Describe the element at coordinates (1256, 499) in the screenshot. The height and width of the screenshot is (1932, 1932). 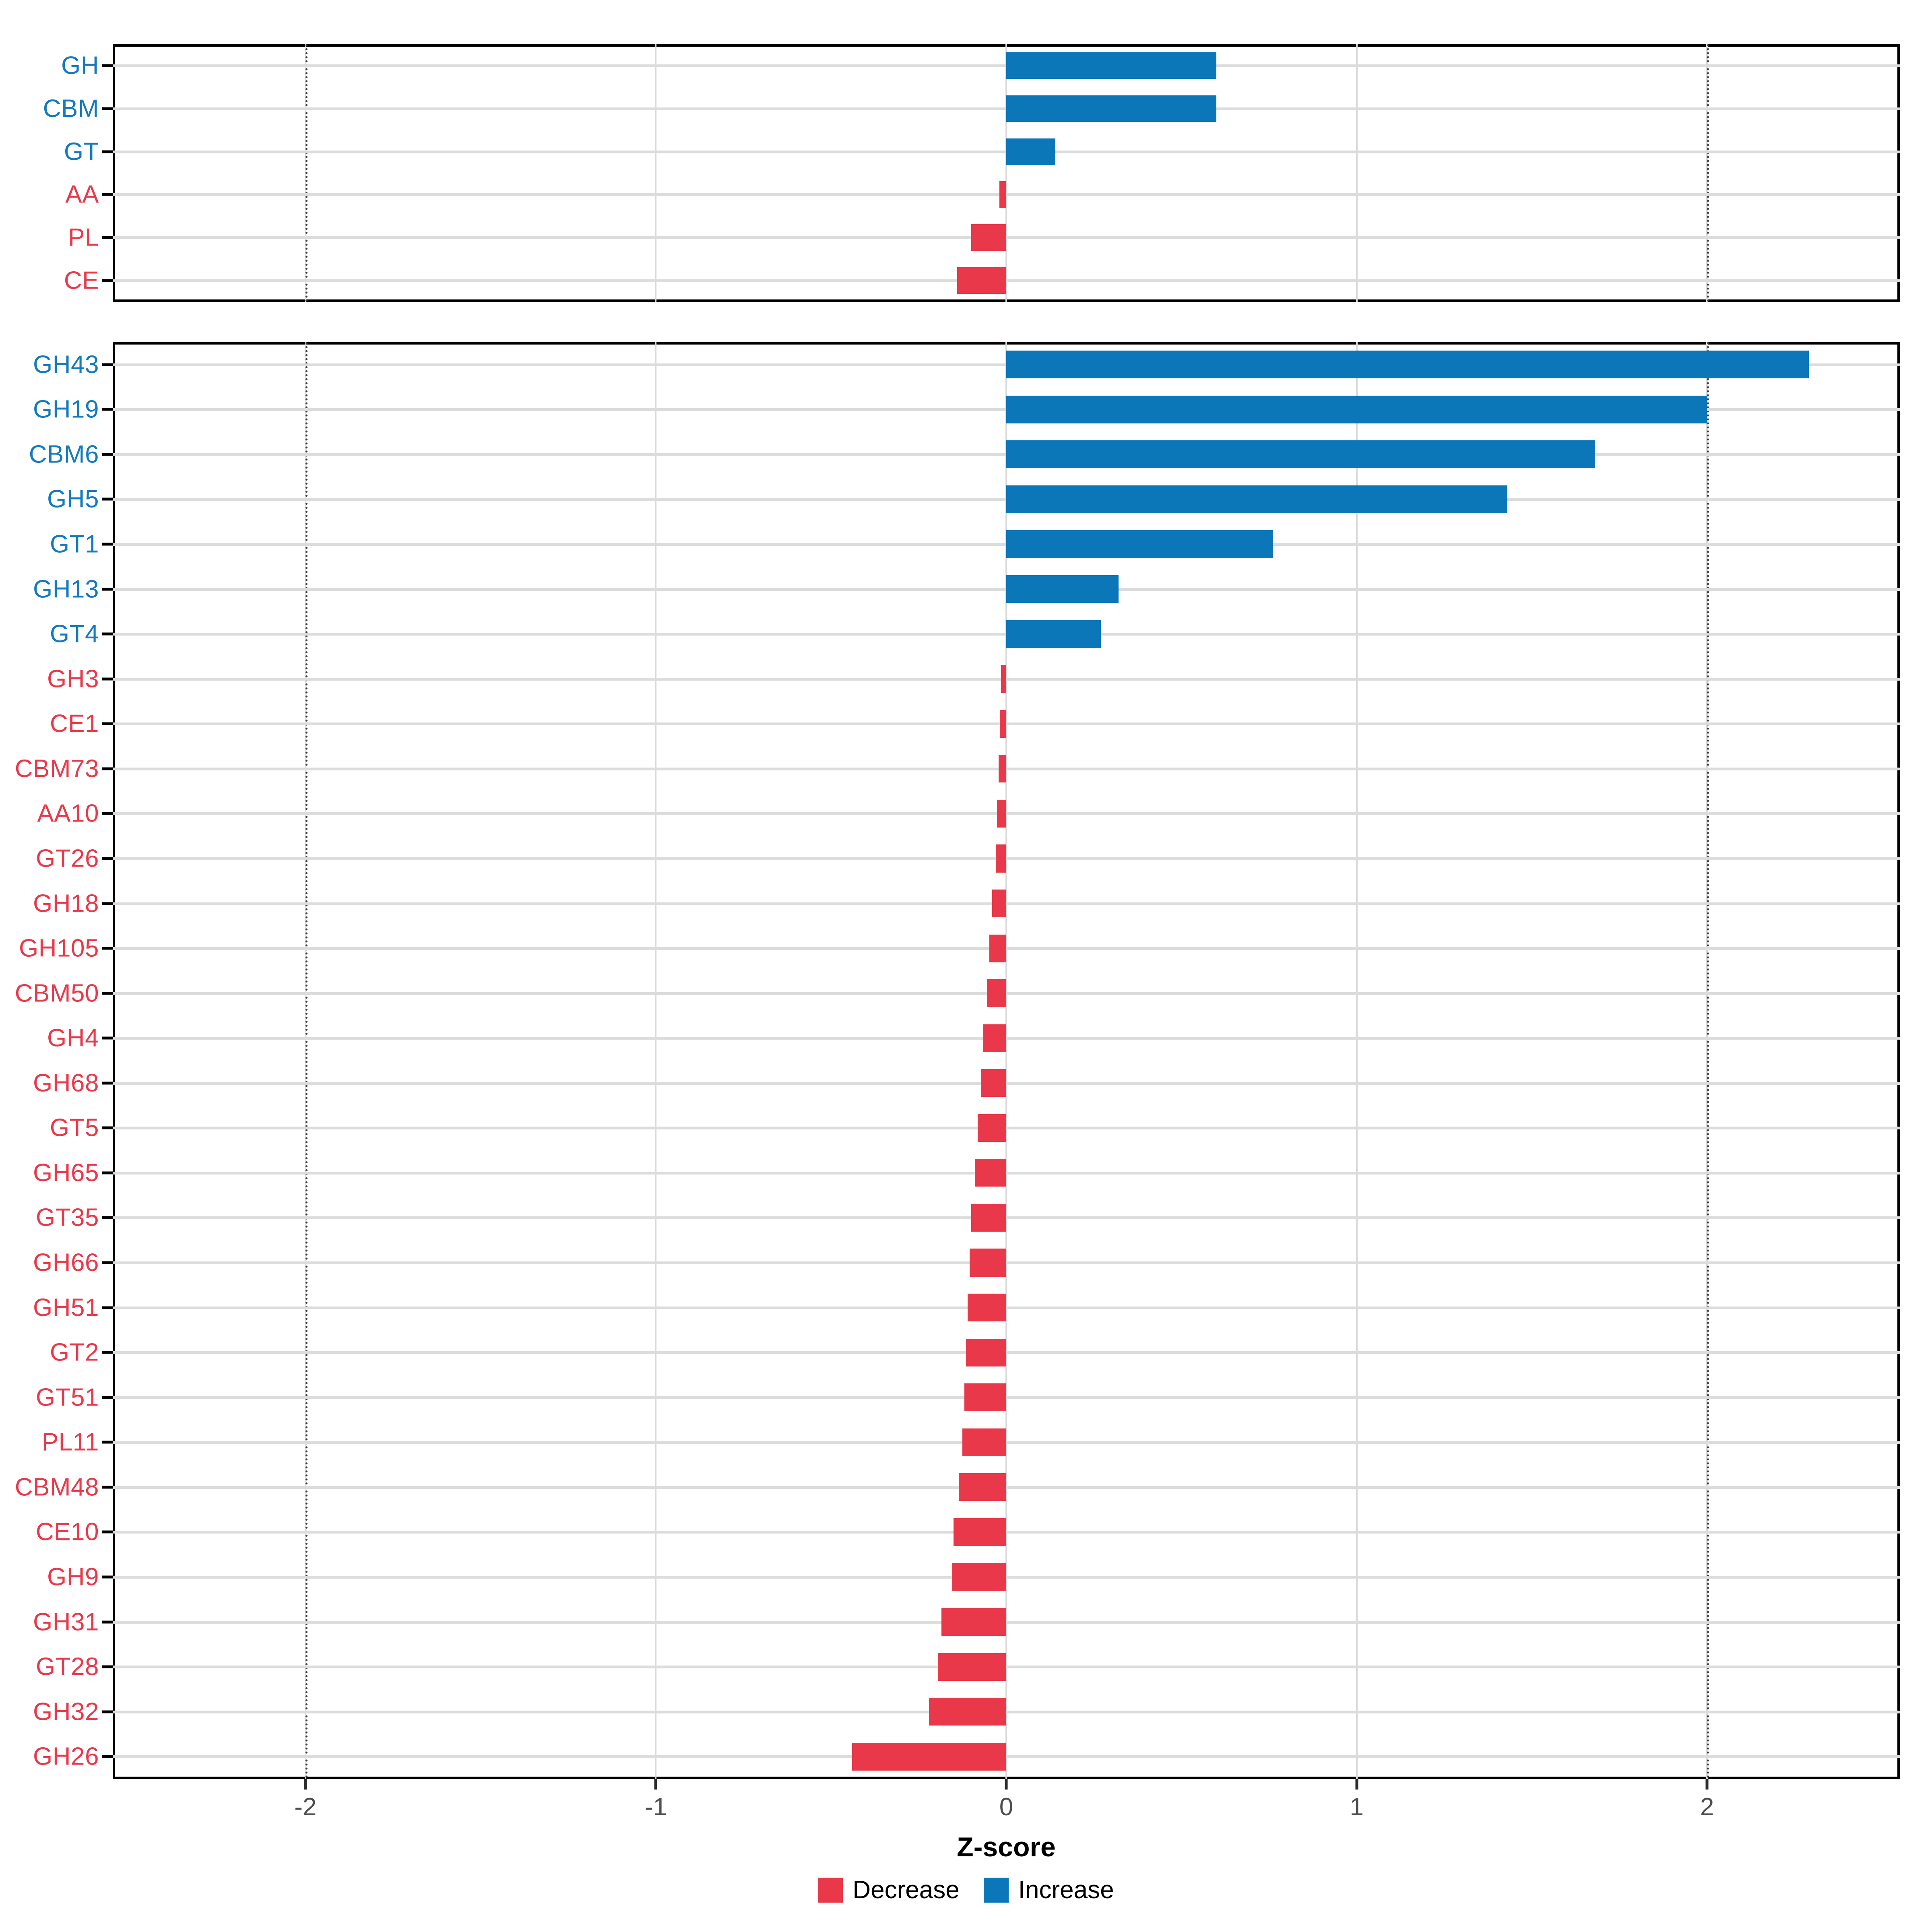
I see `bar-GH5` at that location.